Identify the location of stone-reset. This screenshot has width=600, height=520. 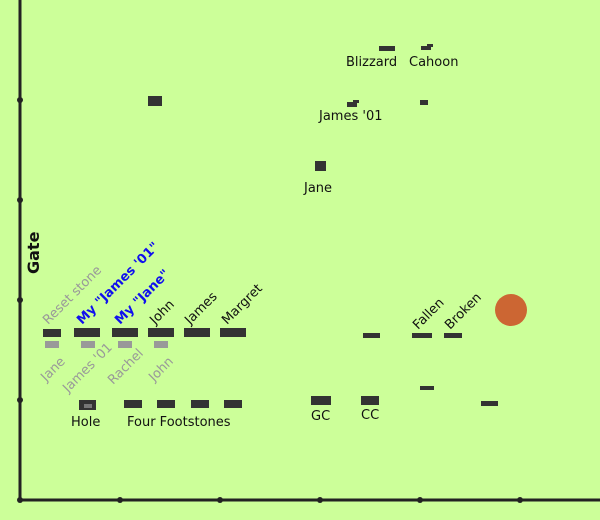
(52, 333).